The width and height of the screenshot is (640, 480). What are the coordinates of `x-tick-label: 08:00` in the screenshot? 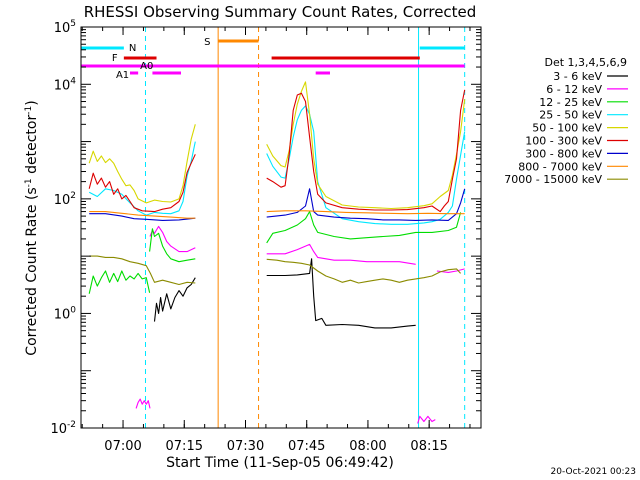 It's located at (367, 446).